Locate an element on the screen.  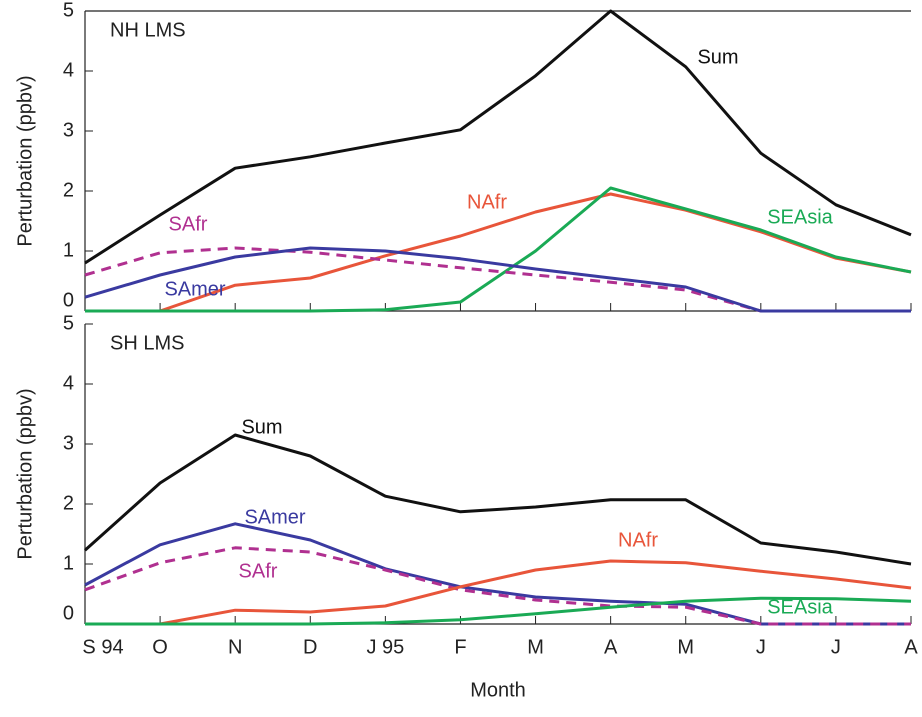
panel-title: SH LMS is located at coordinates (147, 343).